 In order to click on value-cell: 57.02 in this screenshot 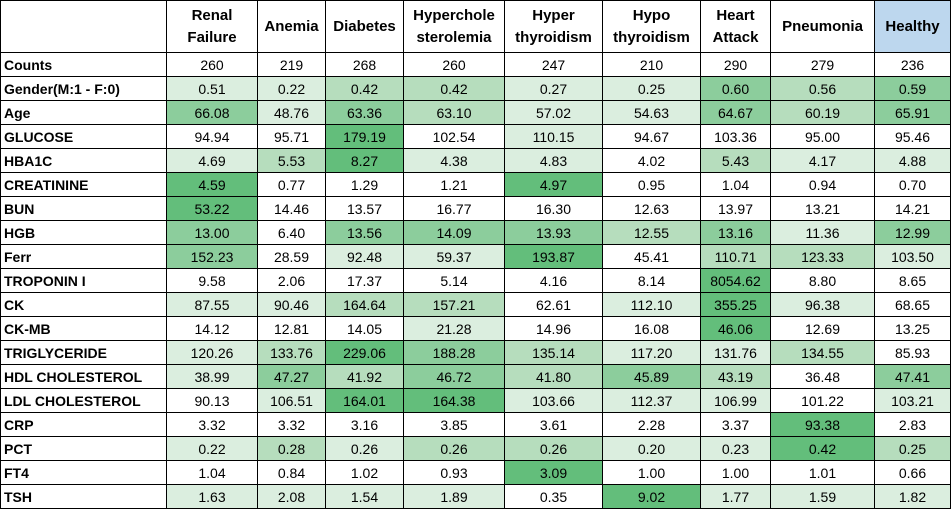, I will do `click(553, 112)`.